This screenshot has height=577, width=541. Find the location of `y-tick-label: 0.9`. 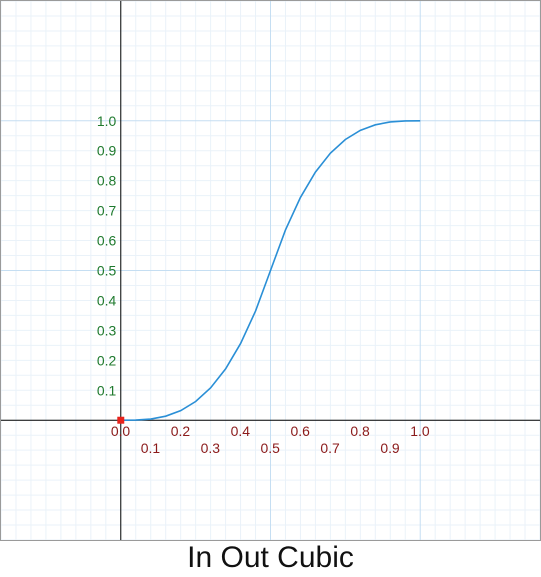

y-tick-label: 0.9 is located at coordinates (107, 151).